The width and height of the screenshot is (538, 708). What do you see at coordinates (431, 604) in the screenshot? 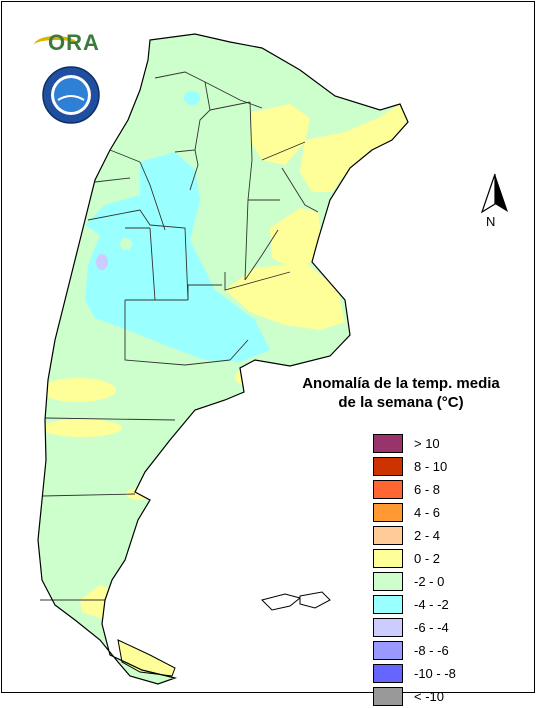
I see `legend-label: -4 - -2` at bounding box center [431, 604].